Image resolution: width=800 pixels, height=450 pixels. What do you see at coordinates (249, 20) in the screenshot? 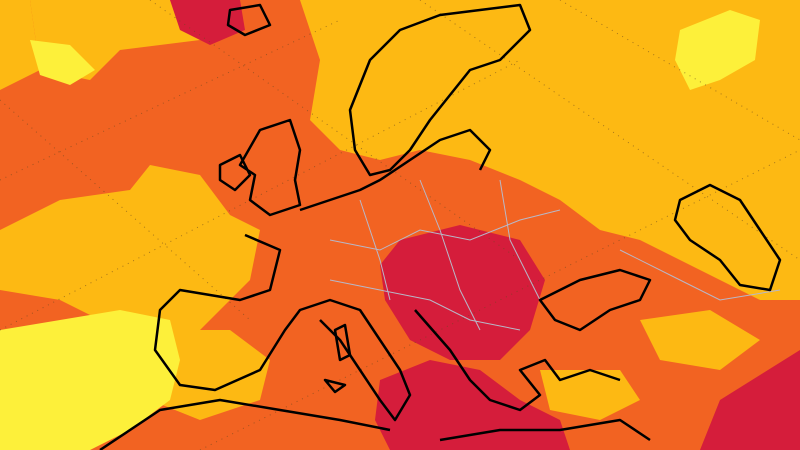
I see `iceland-coast` at bounding box center [249, 20].